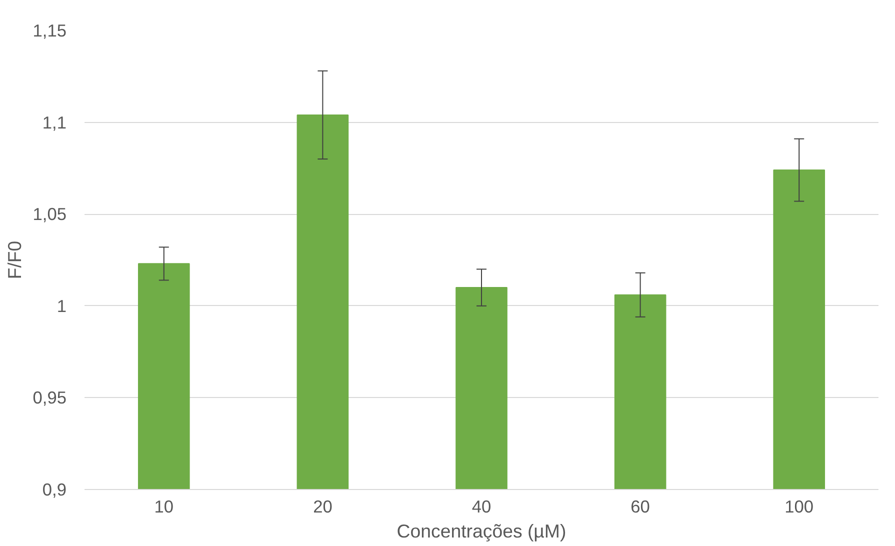 The height and width of the screenshot is (546, 895). Describe the element at coordinates (322, 506) in the screenshot. I see `x-tick-label: 20` at that location.